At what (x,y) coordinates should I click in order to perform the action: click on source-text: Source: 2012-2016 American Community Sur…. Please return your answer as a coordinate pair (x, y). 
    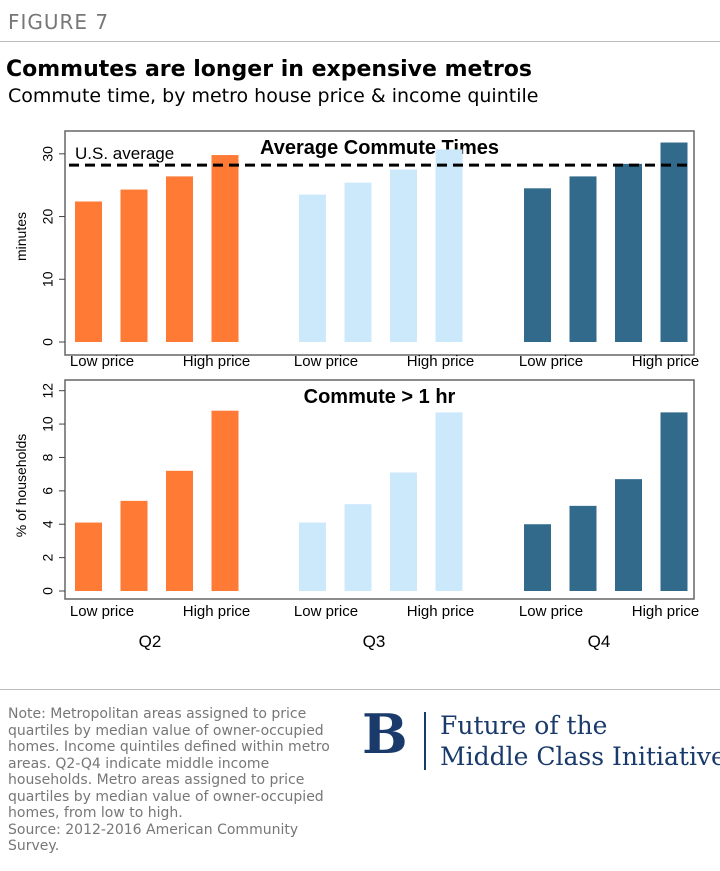
    Looking at the image, I should click on (153, 838).